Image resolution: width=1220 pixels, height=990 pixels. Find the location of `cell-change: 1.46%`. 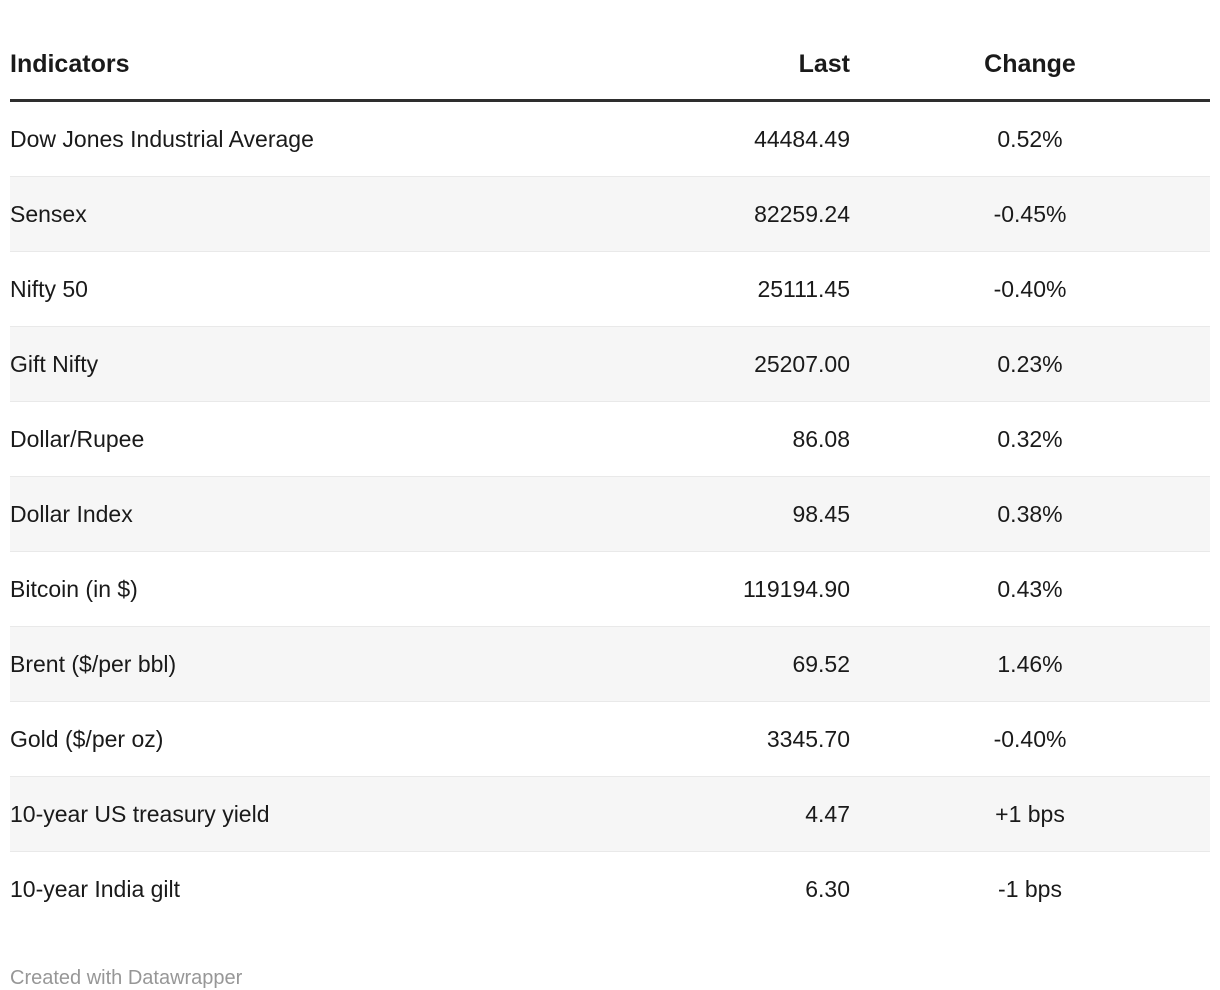

cell-change: 1.46% is located at coordinates (1030, 664).